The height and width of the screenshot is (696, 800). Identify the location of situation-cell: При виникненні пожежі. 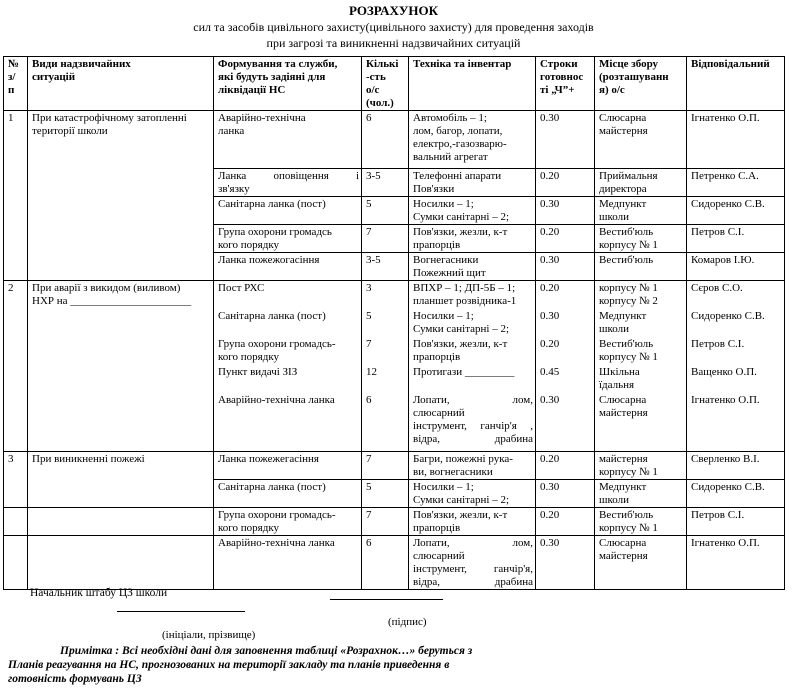
(120, 479).